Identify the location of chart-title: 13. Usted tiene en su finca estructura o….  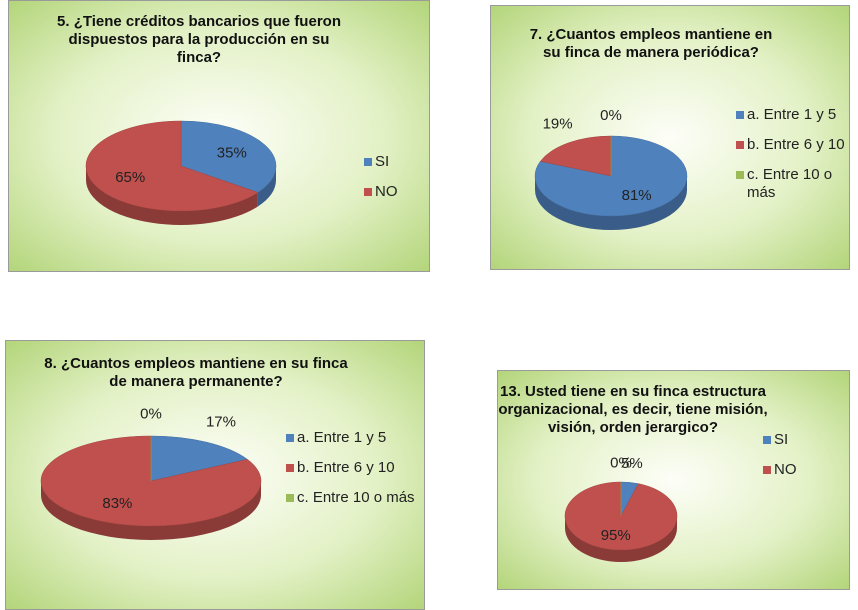
(633, 409).